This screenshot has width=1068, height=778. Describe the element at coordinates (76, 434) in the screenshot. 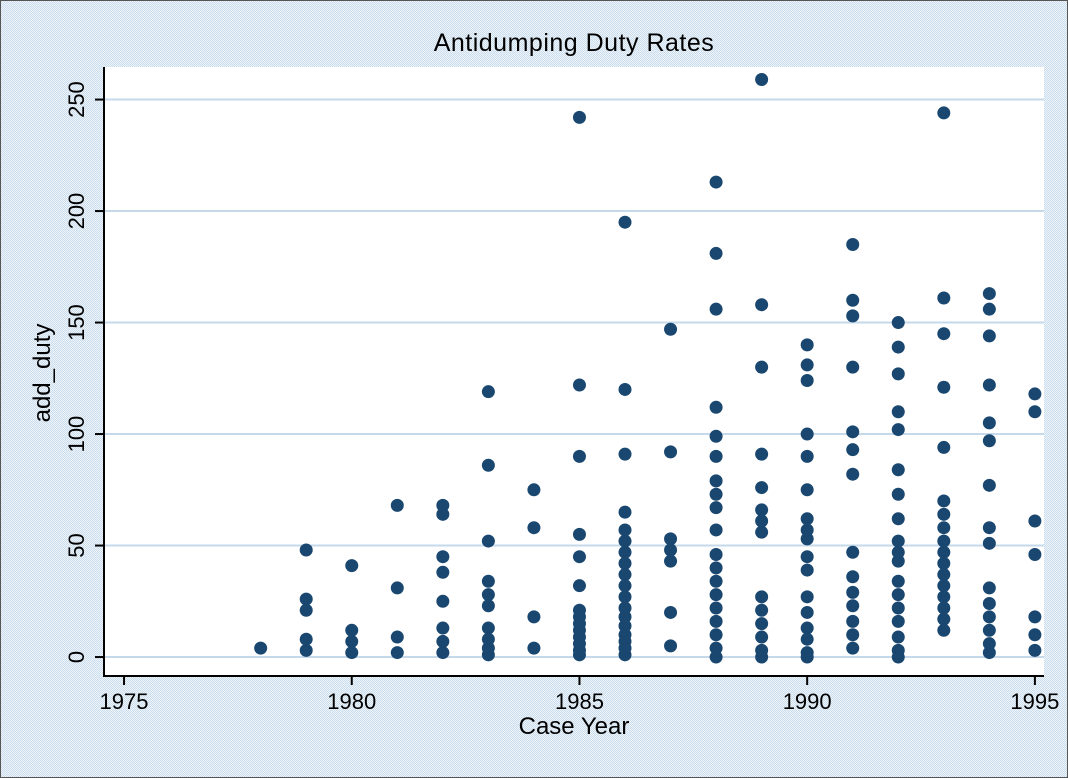

I see `y-tick-label: 100` at that location.